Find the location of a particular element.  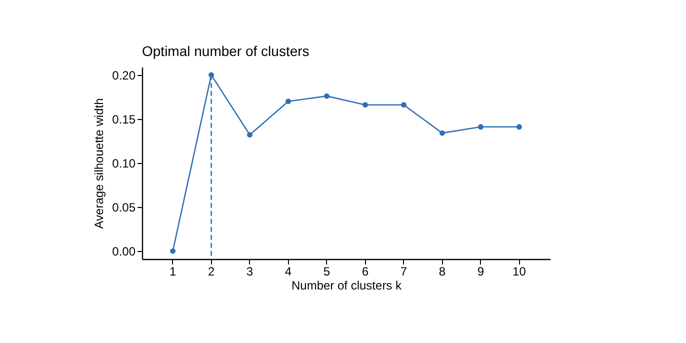

y-tick-label: 0.15 is located at coordinates (124, 119).